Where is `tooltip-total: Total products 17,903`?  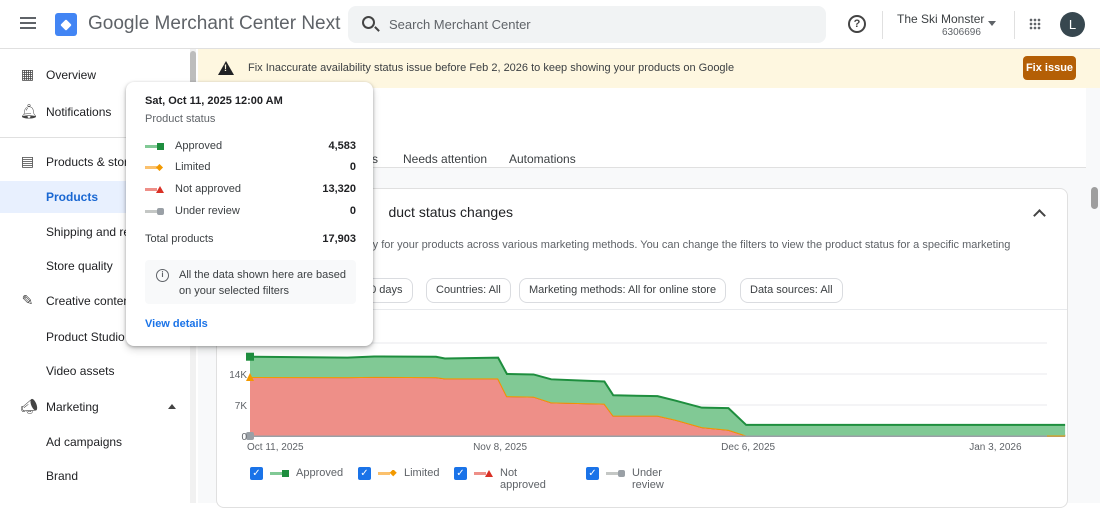 tooltip-total: Total products 17,903 is located at coordinates (250, 239).